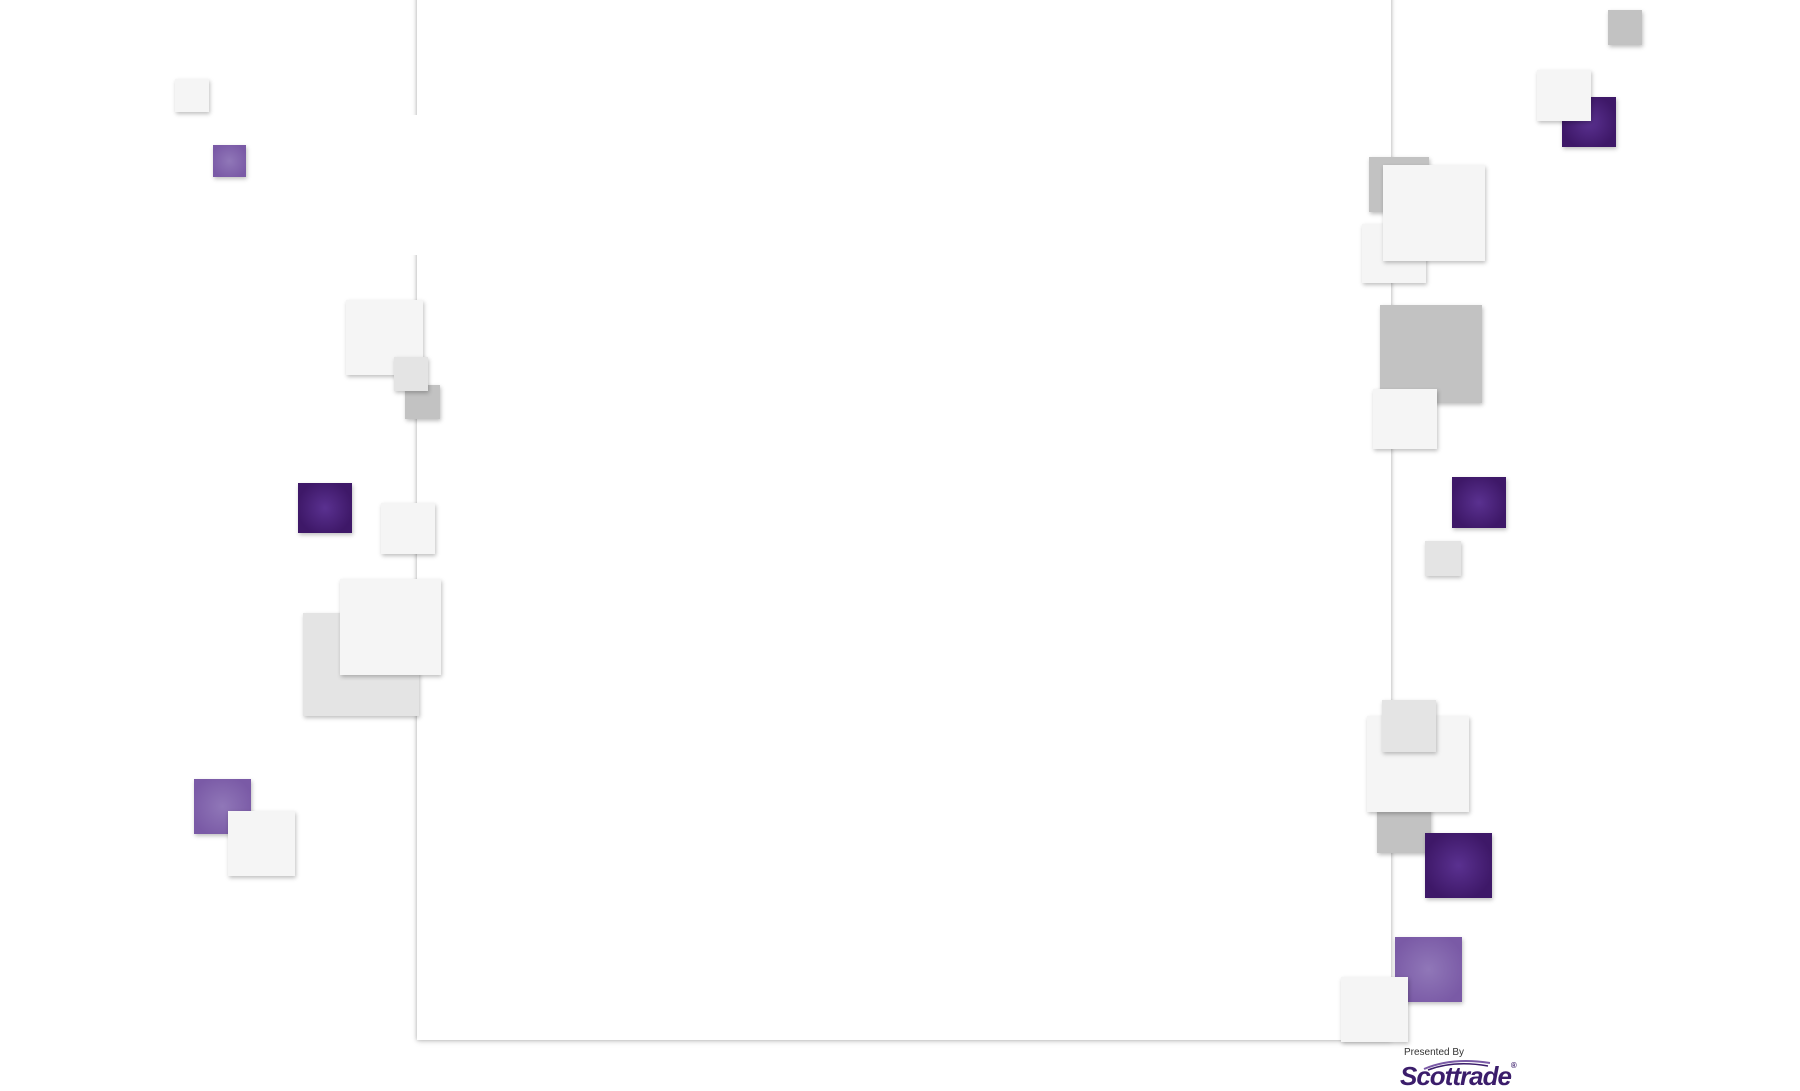  Describe the element at coordinates (337, 185) in the screenshot. I see `panel-edge-gap` at that location.